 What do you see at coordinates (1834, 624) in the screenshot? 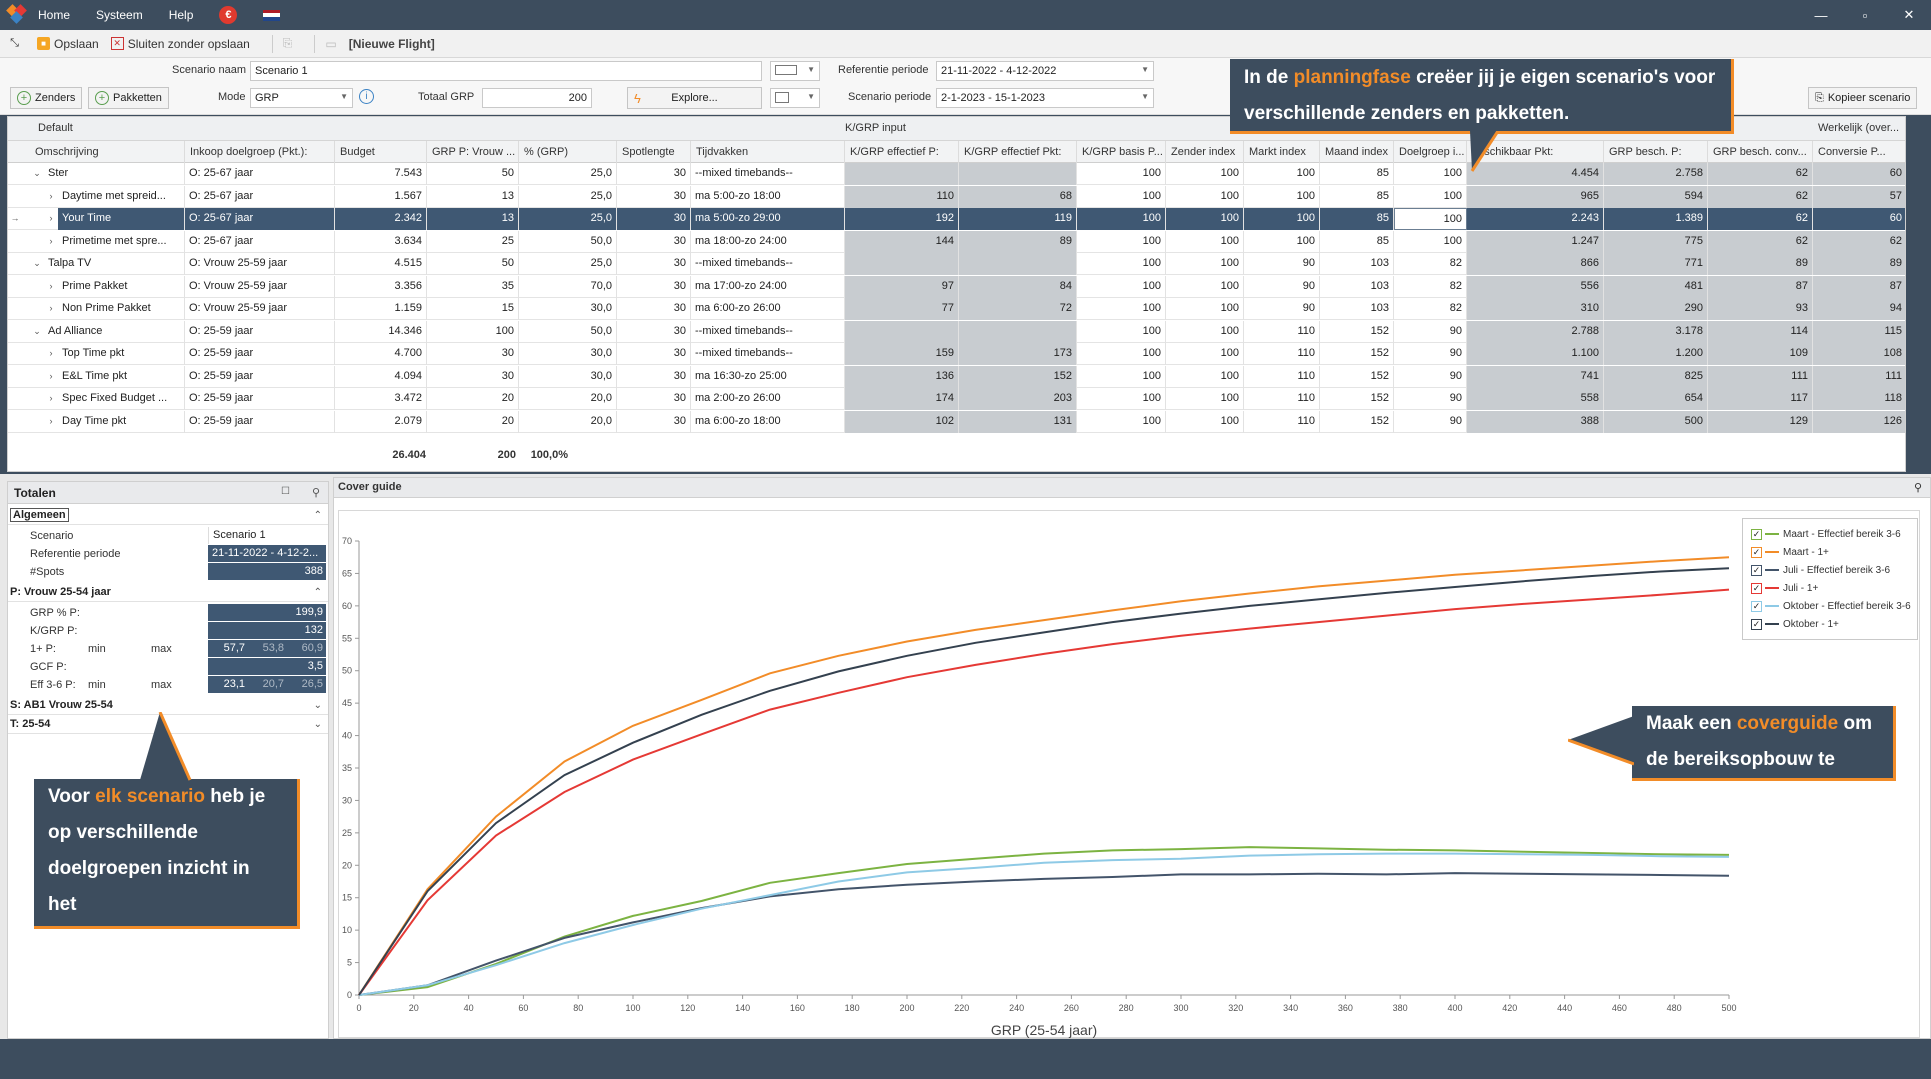
I see `legend-item: ✓ Oktober - 1+` at bounding box center [1834, 624].